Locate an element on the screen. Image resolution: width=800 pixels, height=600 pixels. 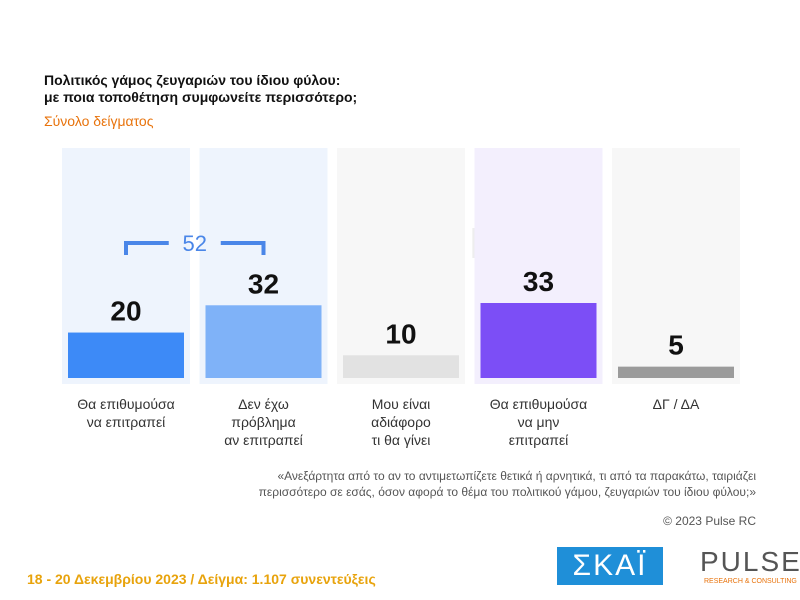
bracket is located at coordinates (195, 248).